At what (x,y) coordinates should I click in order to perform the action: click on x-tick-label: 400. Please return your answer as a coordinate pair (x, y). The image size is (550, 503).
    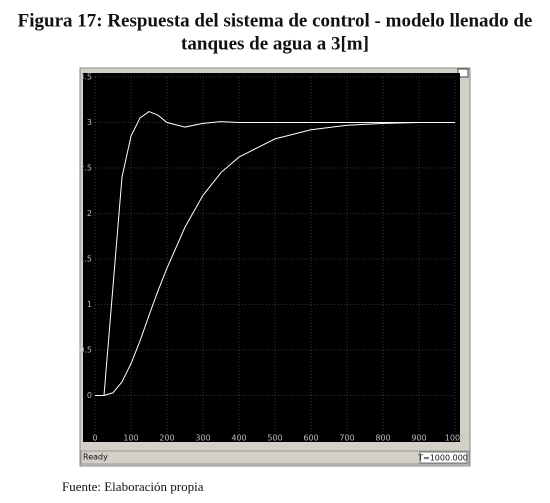
    Looking at the image, I should click on (238, 438).